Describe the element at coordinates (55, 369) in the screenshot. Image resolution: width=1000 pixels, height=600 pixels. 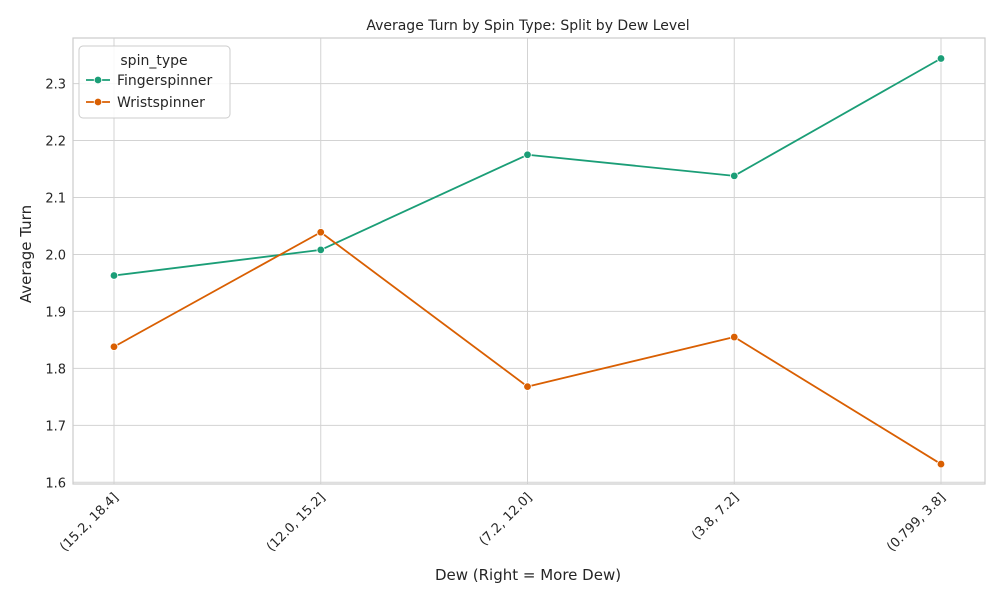
I see `y-tick-label: 1.8` at that location.